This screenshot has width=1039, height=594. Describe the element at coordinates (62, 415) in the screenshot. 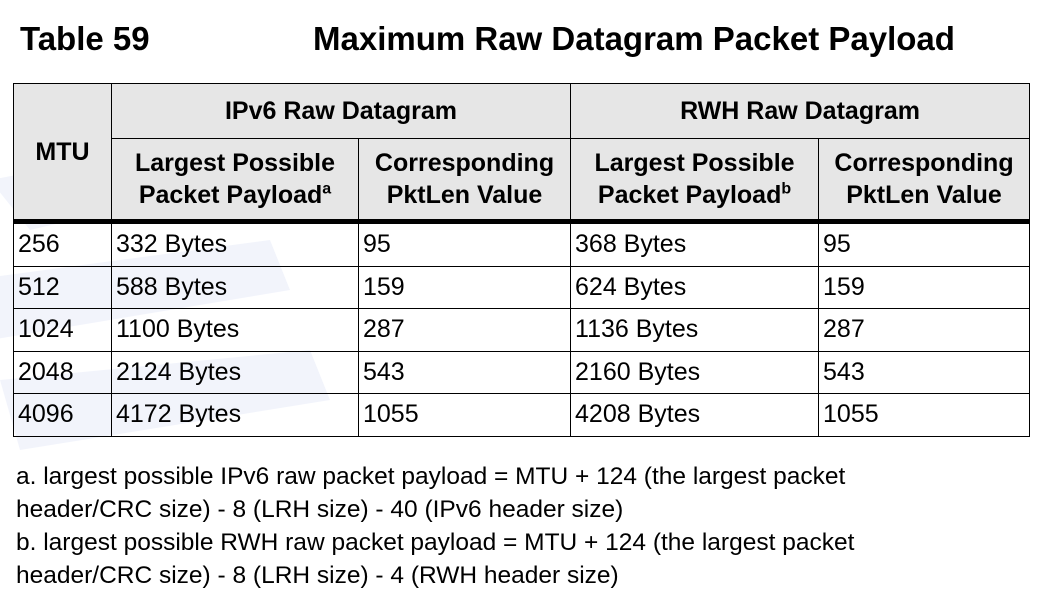

I see `cell-mtu: 4096` at that location.